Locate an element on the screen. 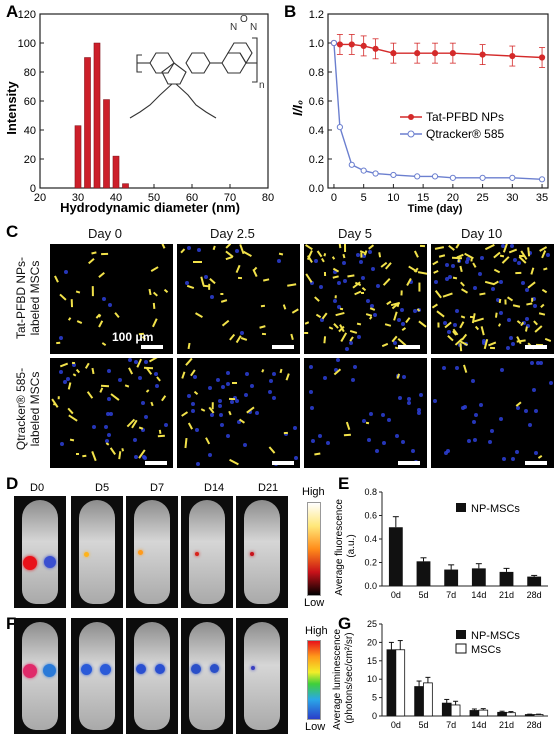 Image resolution: width=555 pixels, height=738 pixels. panel-b-ytick: 0.4 is located at coordinates (316, 131).